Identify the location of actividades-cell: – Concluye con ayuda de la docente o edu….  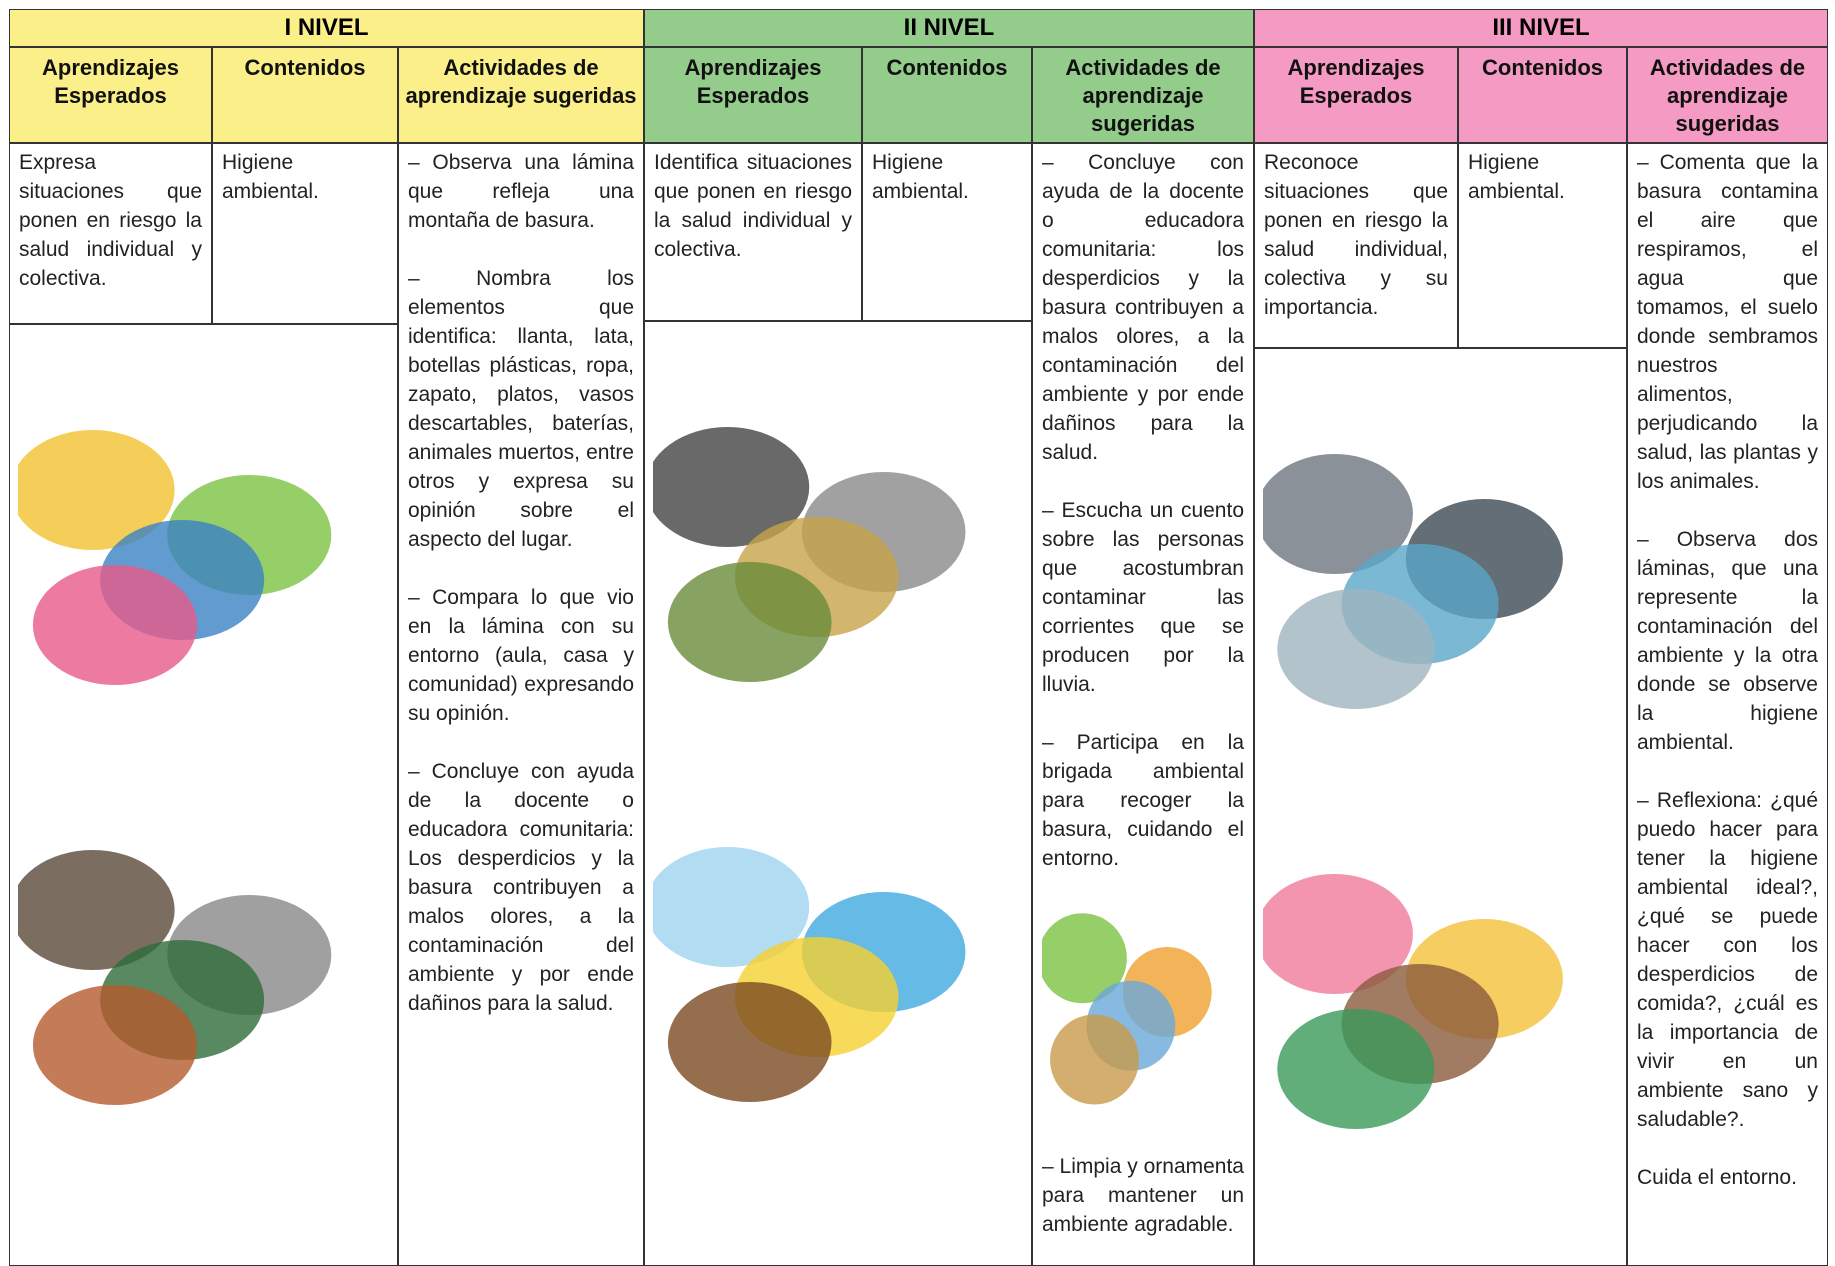
(1143, 704).